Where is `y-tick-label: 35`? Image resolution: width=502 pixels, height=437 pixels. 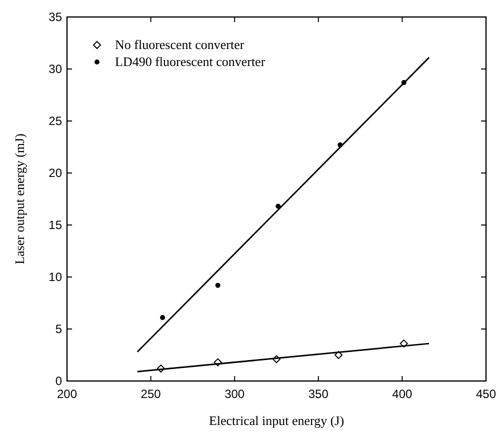
y-tick-label: 35 is located at coordinates (55, 17).